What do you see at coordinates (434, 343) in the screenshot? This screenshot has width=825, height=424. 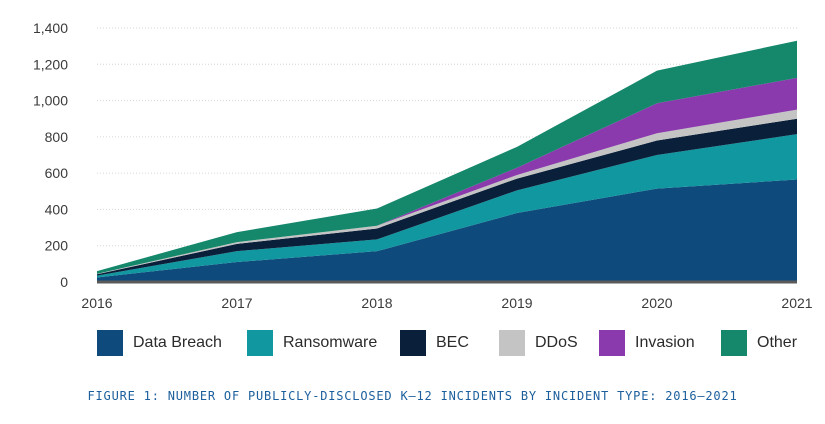 I see `legend-item-bec: BEC` at bounding box center [434, 343].